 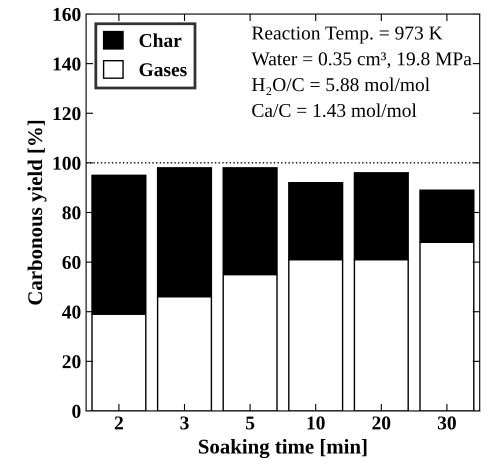 What do you see at coordinates (341, 86) in the screenshot?
I see `annotation: H₂O/C = 5.88 mol/mol` at bounding box center [341, 86].